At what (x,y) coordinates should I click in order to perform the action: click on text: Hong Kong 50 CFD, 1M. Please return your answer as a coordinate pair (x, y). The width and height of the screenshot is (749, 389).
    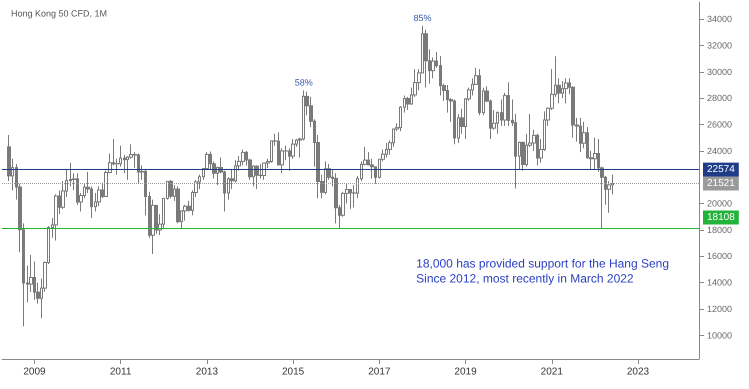
    Looking at the image, I should click on (59, 13).